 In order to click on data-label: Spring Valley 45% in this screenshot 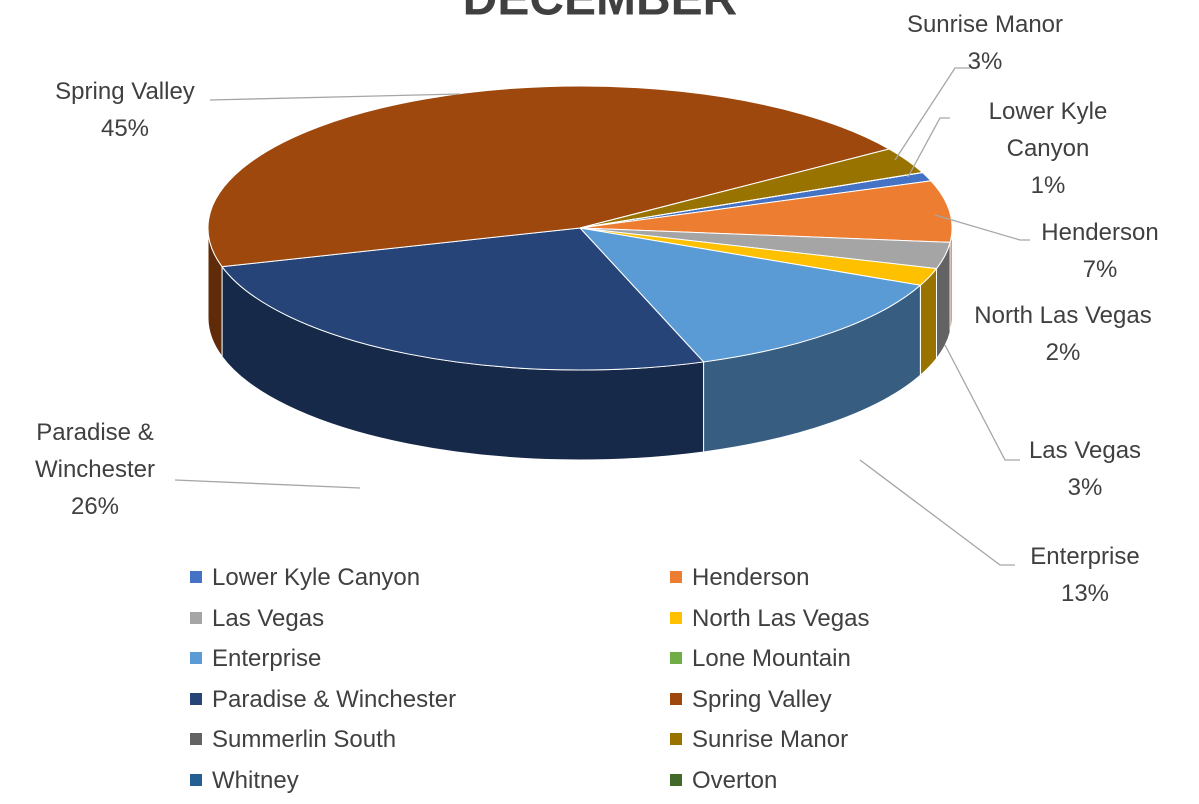, I will do `click(125, 110)`.